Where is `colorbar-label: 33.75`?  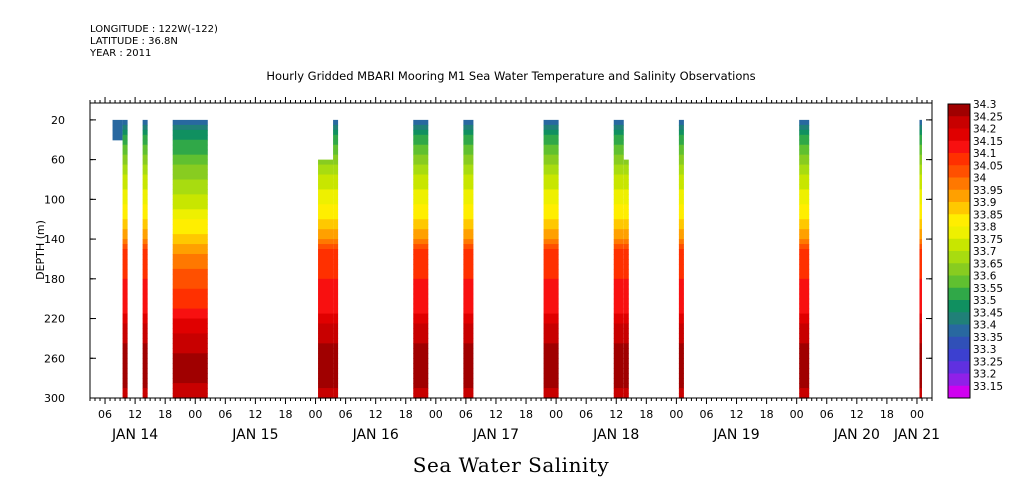 colorbar-label: 33.75 is located at coordinates (988, 240).